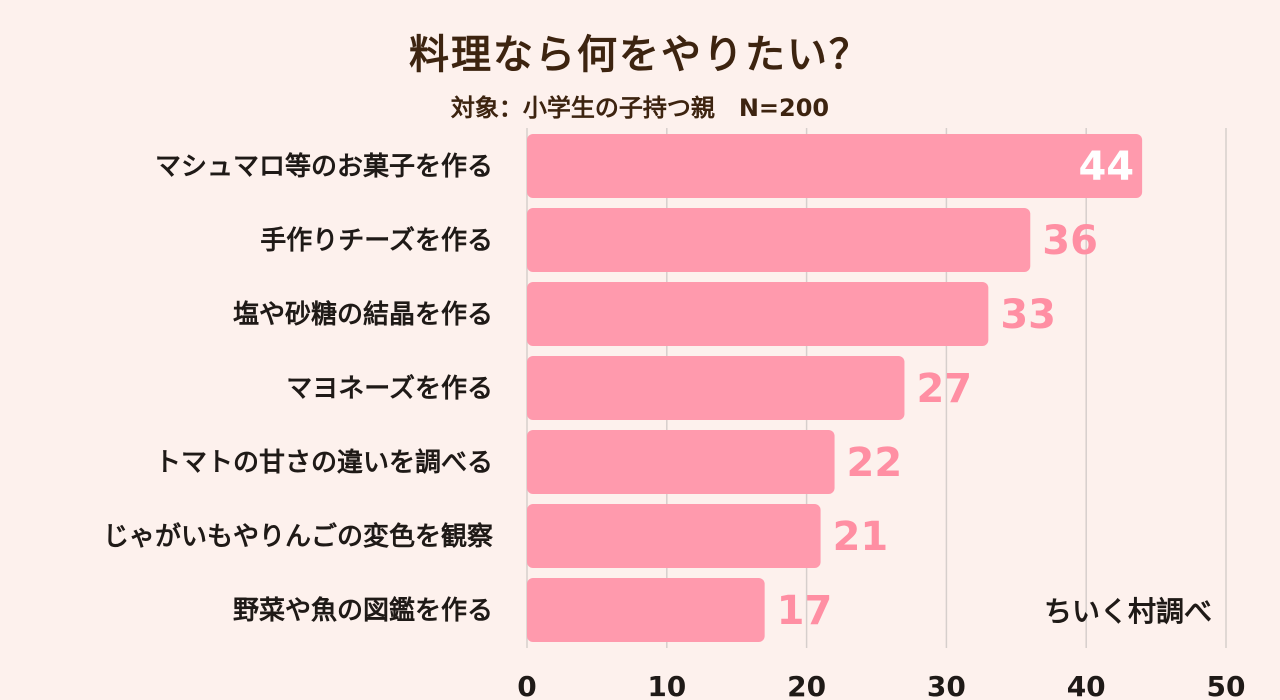 This screenshot has width=1280, height=700. I want to click on value-label-1: 36, so click(1070, 241).